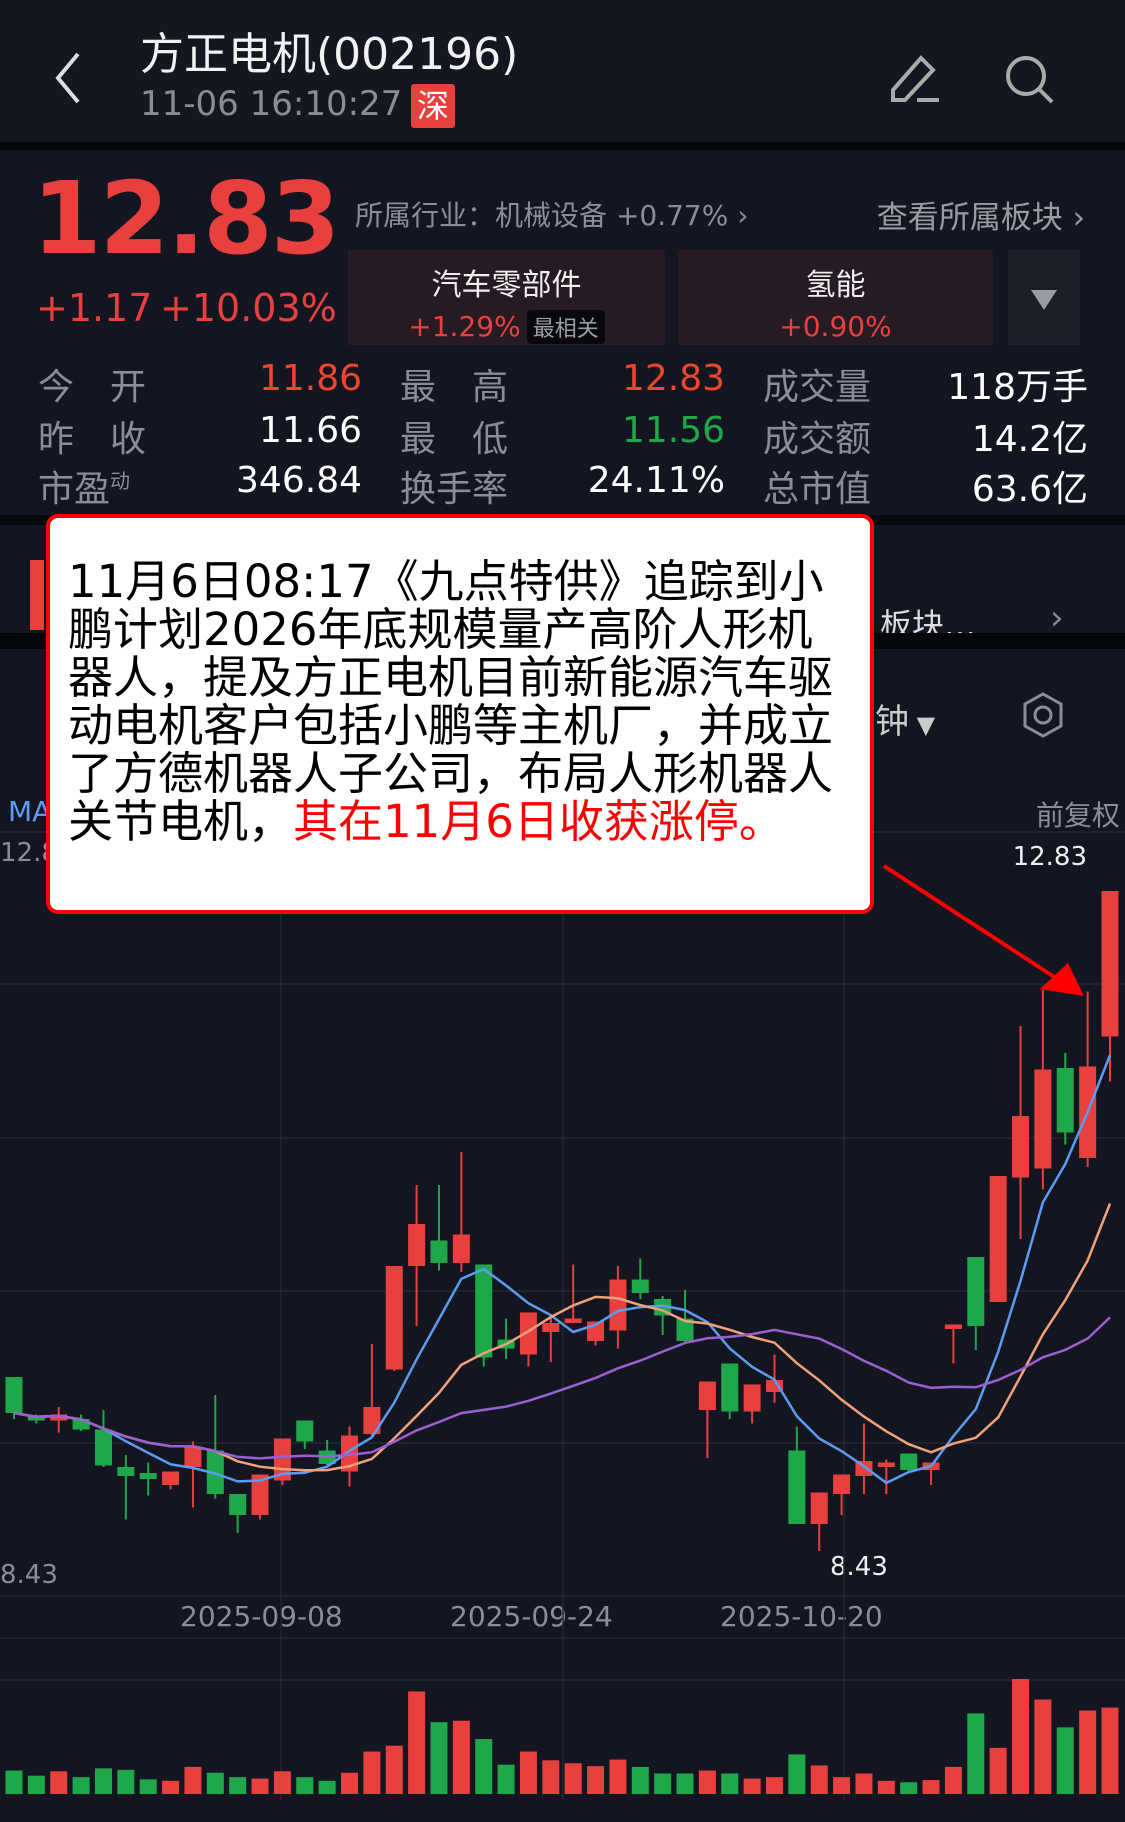  What do you see at coordinates (672, 215) in the screenshot?
I see `industry-change: +0.77%` at bounding box center [672, 215].